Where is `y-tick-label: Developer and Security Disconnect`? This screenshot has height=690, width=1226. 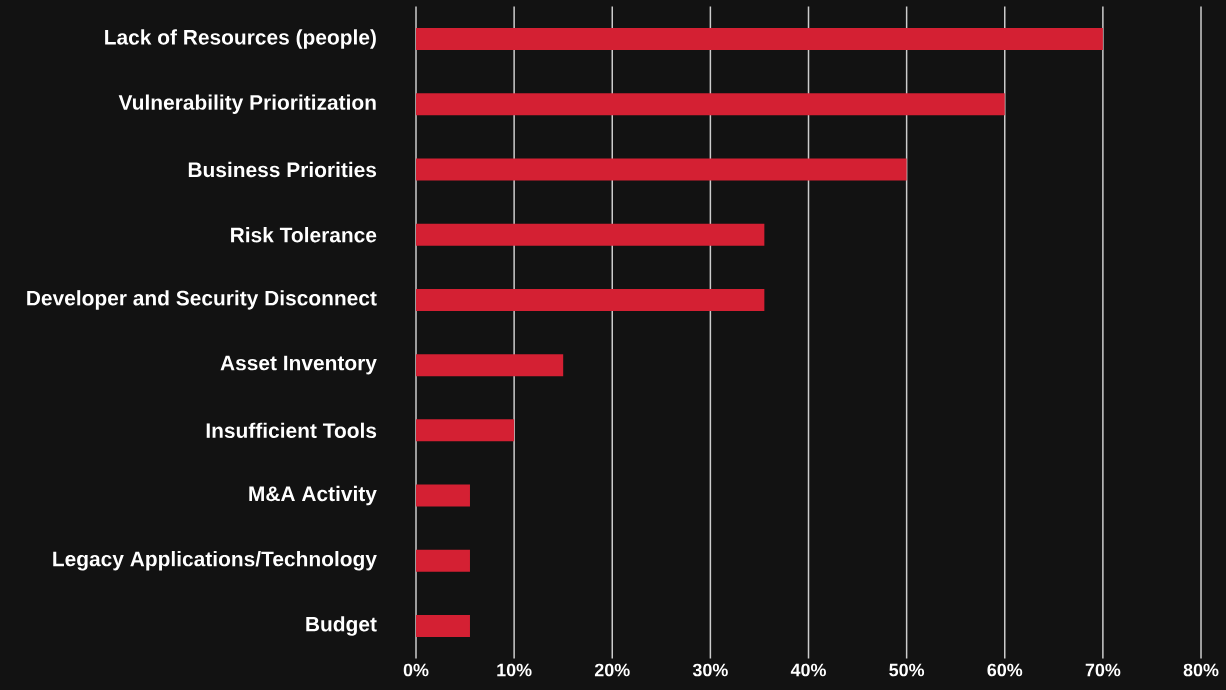 y-tick-label: Developer and Security Disconnect is located at coordinates (202, 300).